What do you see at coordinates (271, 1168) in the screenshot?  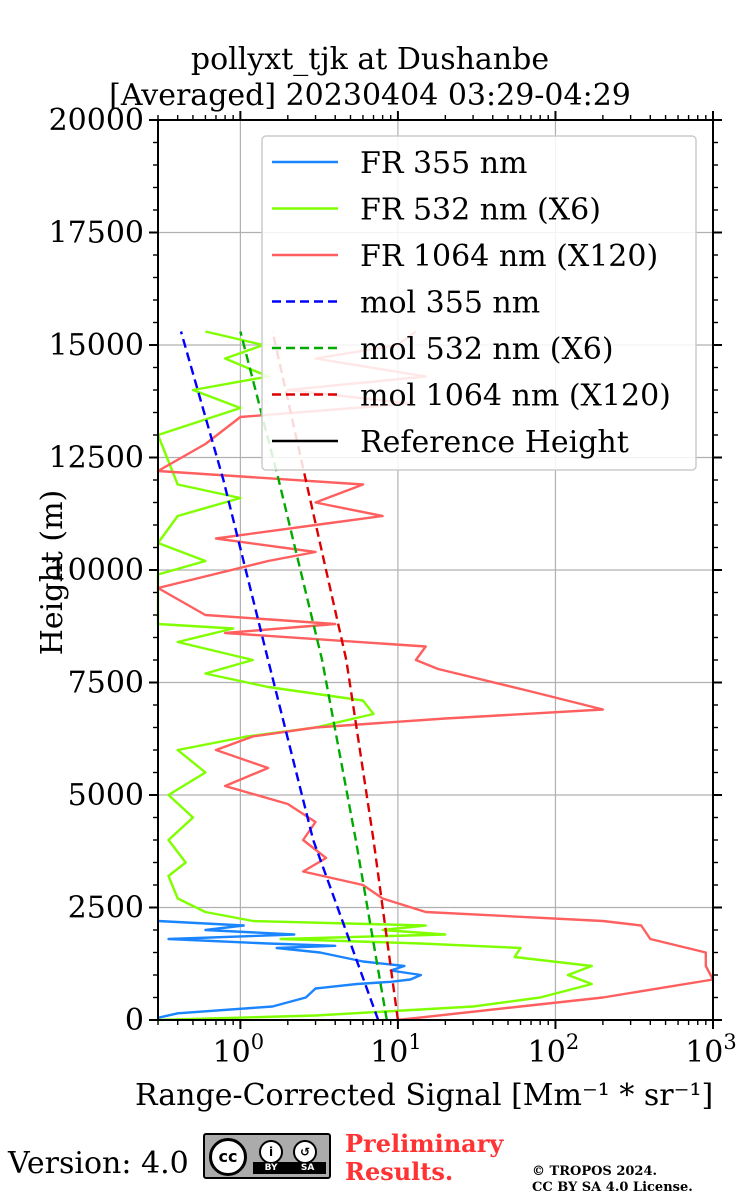 I see `by-label: BY` at bounding box center [271, 1168].